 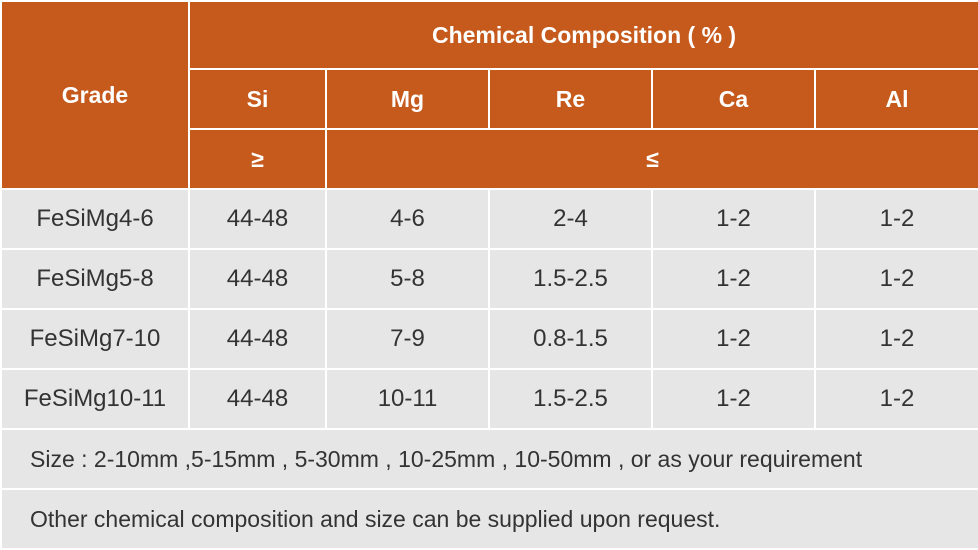 What do you see at coordinates (257, 99) in the screenshot?
I see `column-header: Si` at bounding box center [257, 99].